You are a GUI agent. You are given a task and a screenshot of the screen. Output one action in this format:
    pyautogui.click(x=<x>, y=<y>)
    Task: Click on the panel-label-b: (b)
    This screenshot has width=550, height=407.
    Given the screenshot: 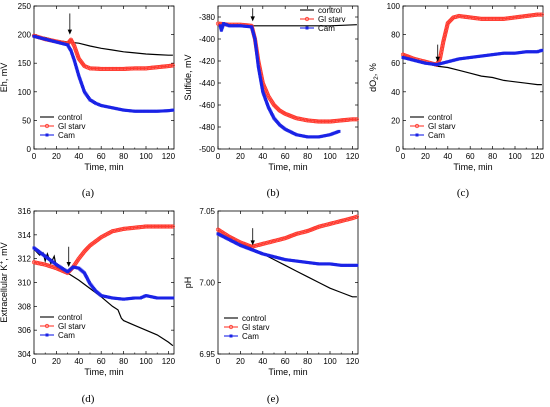 What is the action you would take?
    pyautogui.click(x=273, y=193)
    